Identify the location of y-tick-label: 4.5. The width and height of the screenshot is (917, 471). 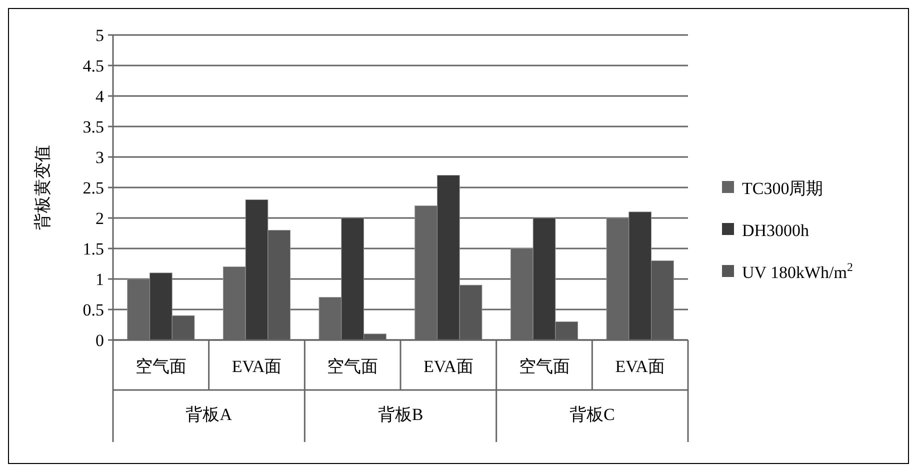
(93, 66).